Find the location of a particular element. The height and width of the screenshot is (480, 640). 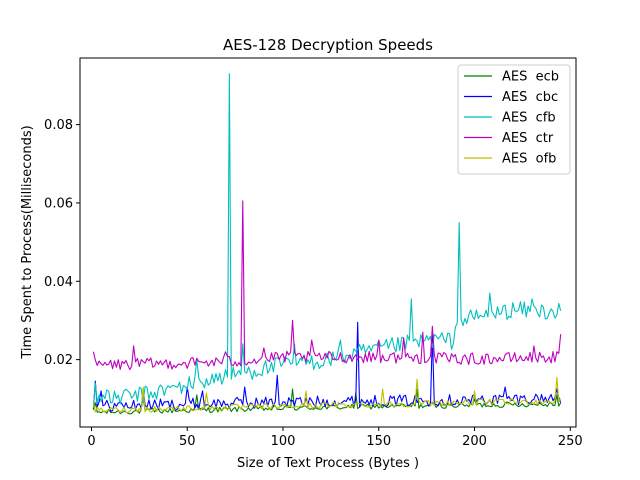

series-line-aes-ecb is located at coordinates (327, 401).